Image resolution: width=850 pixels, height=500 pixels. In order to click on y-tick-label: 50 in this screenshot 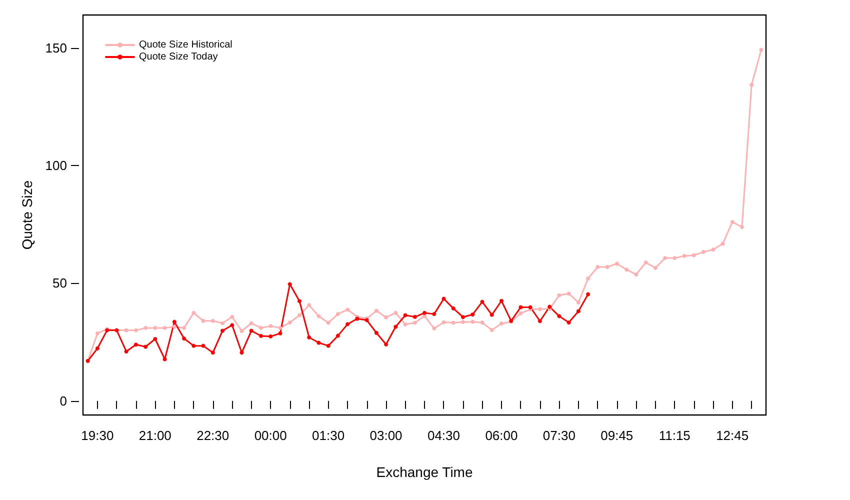, I will do `click(59, 283)`.